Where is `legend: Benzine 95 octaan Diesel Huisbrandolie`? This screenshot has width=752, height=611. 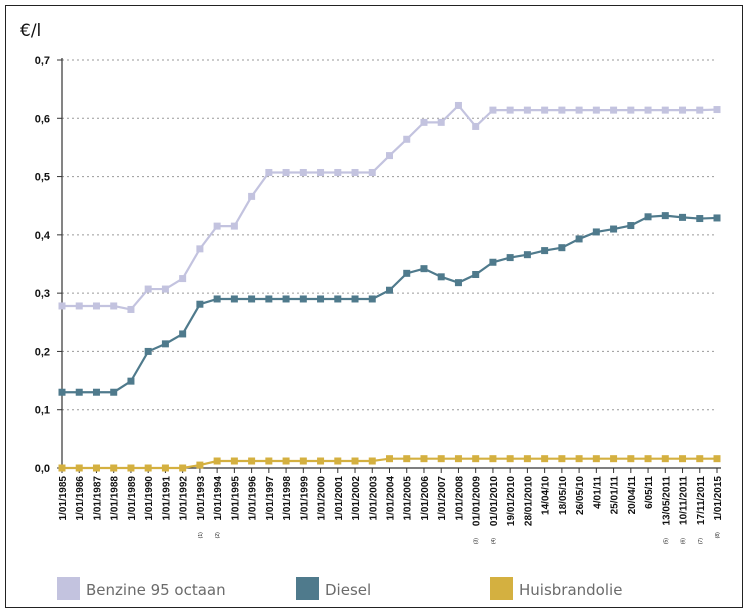 legend: Benzine 95 octaan Diesel Huisbrandolie is located at coordinates (339, 588).